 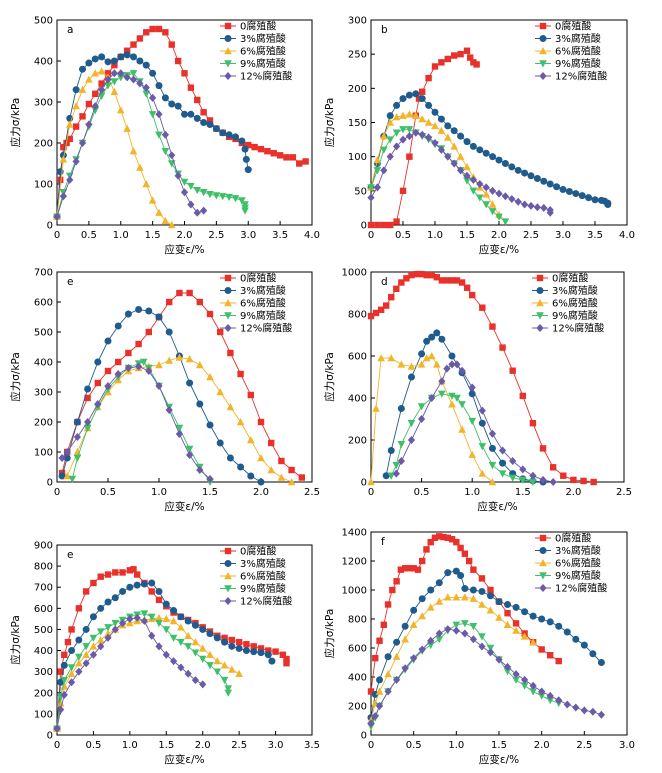 What do you see at coordinates (43, 144) in the screenshot?
I see `y-tick-label: 200` at bounding box center [43, 144].